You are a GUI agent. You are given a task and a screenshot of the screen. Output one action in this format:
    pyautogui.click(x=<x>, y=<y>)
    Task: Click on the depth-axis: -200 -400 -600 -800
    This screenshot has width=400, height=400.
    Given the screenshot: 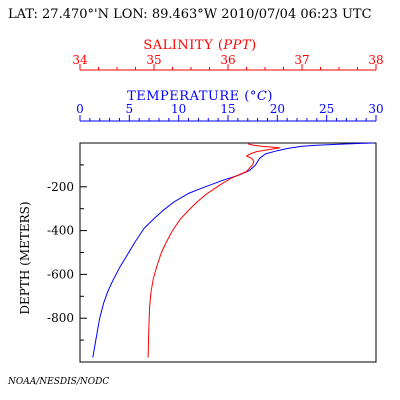 What is the action you would take?
    pyautogui.click(x=67, y=252)
    